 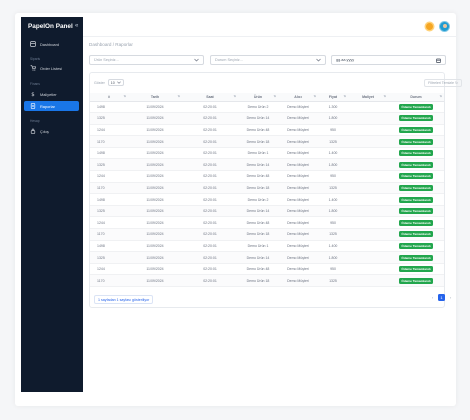 I want to click on table-cell: 1.400, so click(x=333, y=246).